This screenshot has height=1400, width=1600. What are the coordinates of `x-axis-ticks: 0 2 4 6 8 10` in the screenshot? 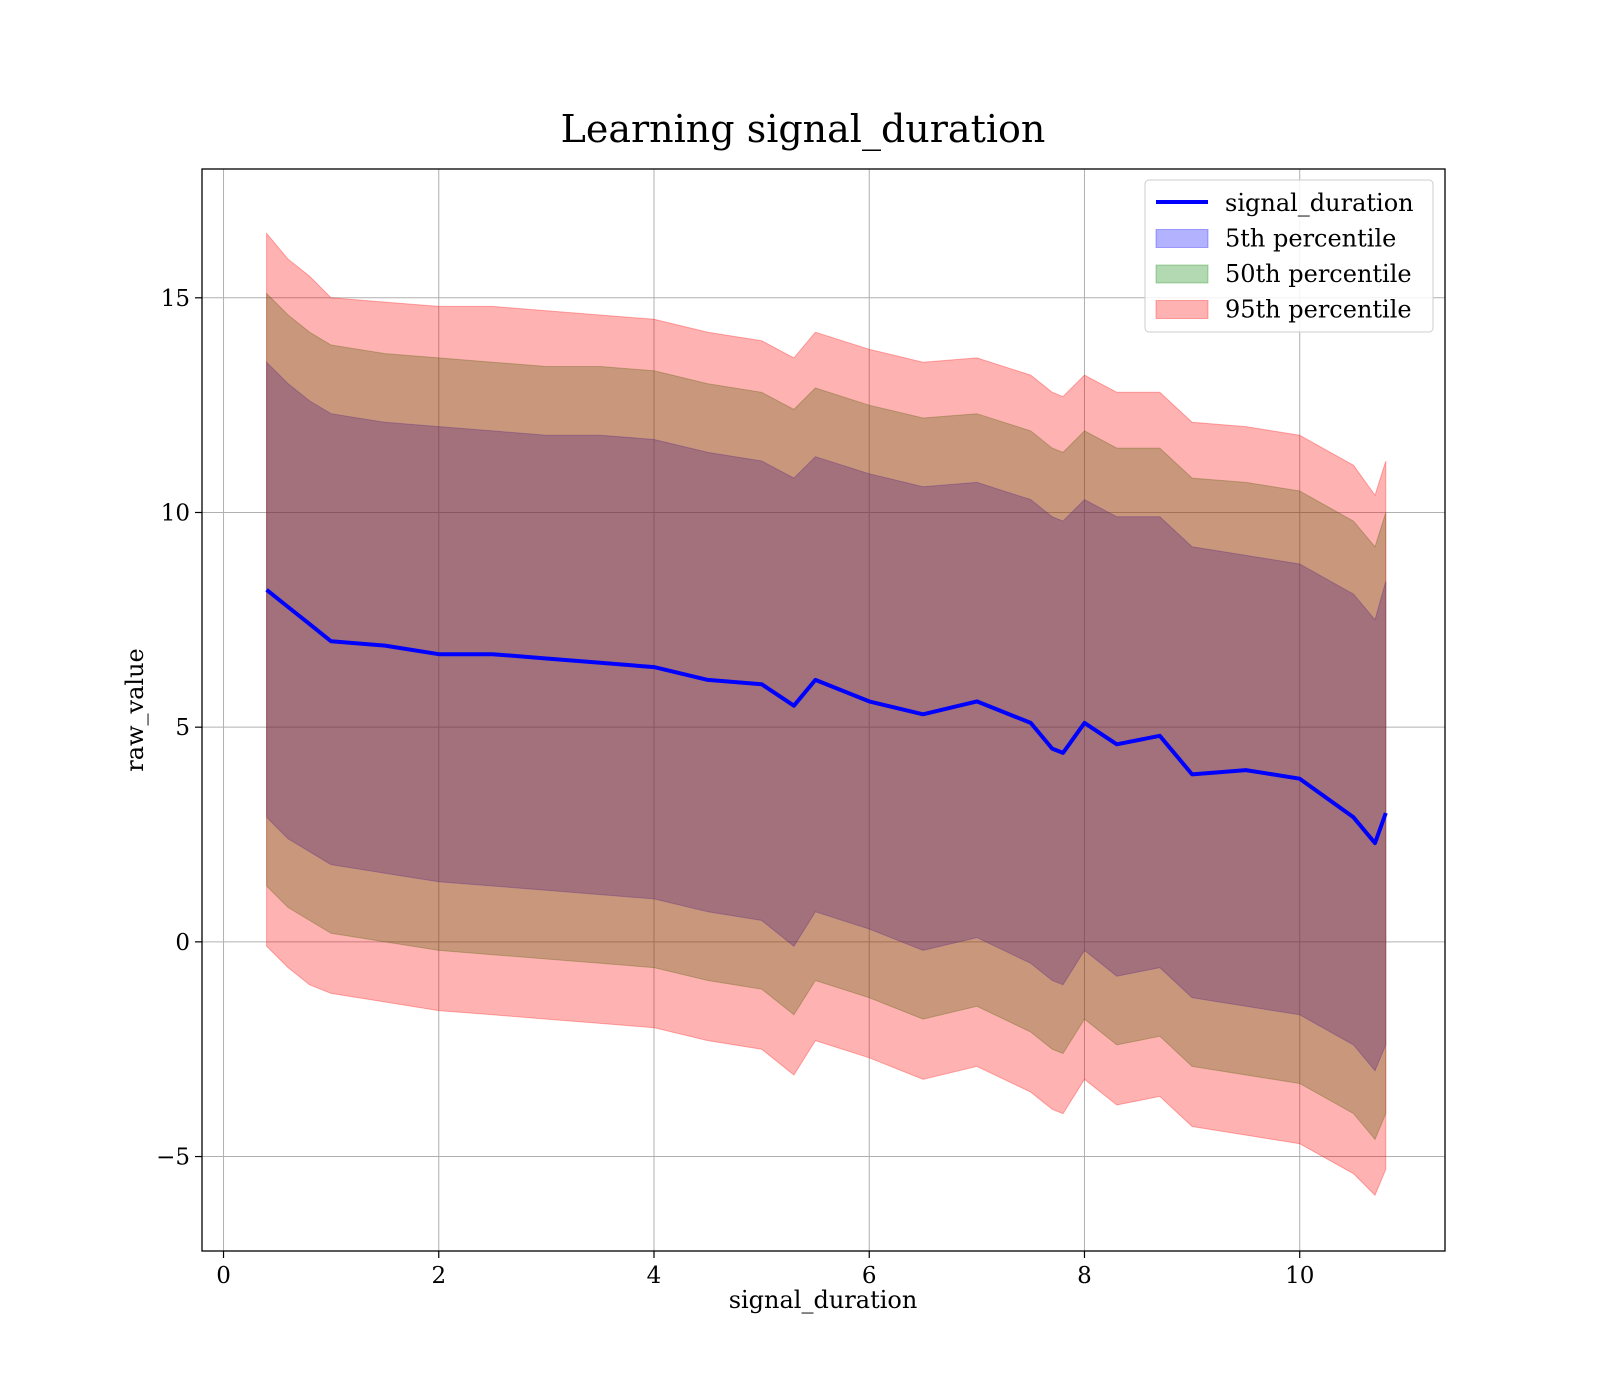 It's located at (765, 1270).